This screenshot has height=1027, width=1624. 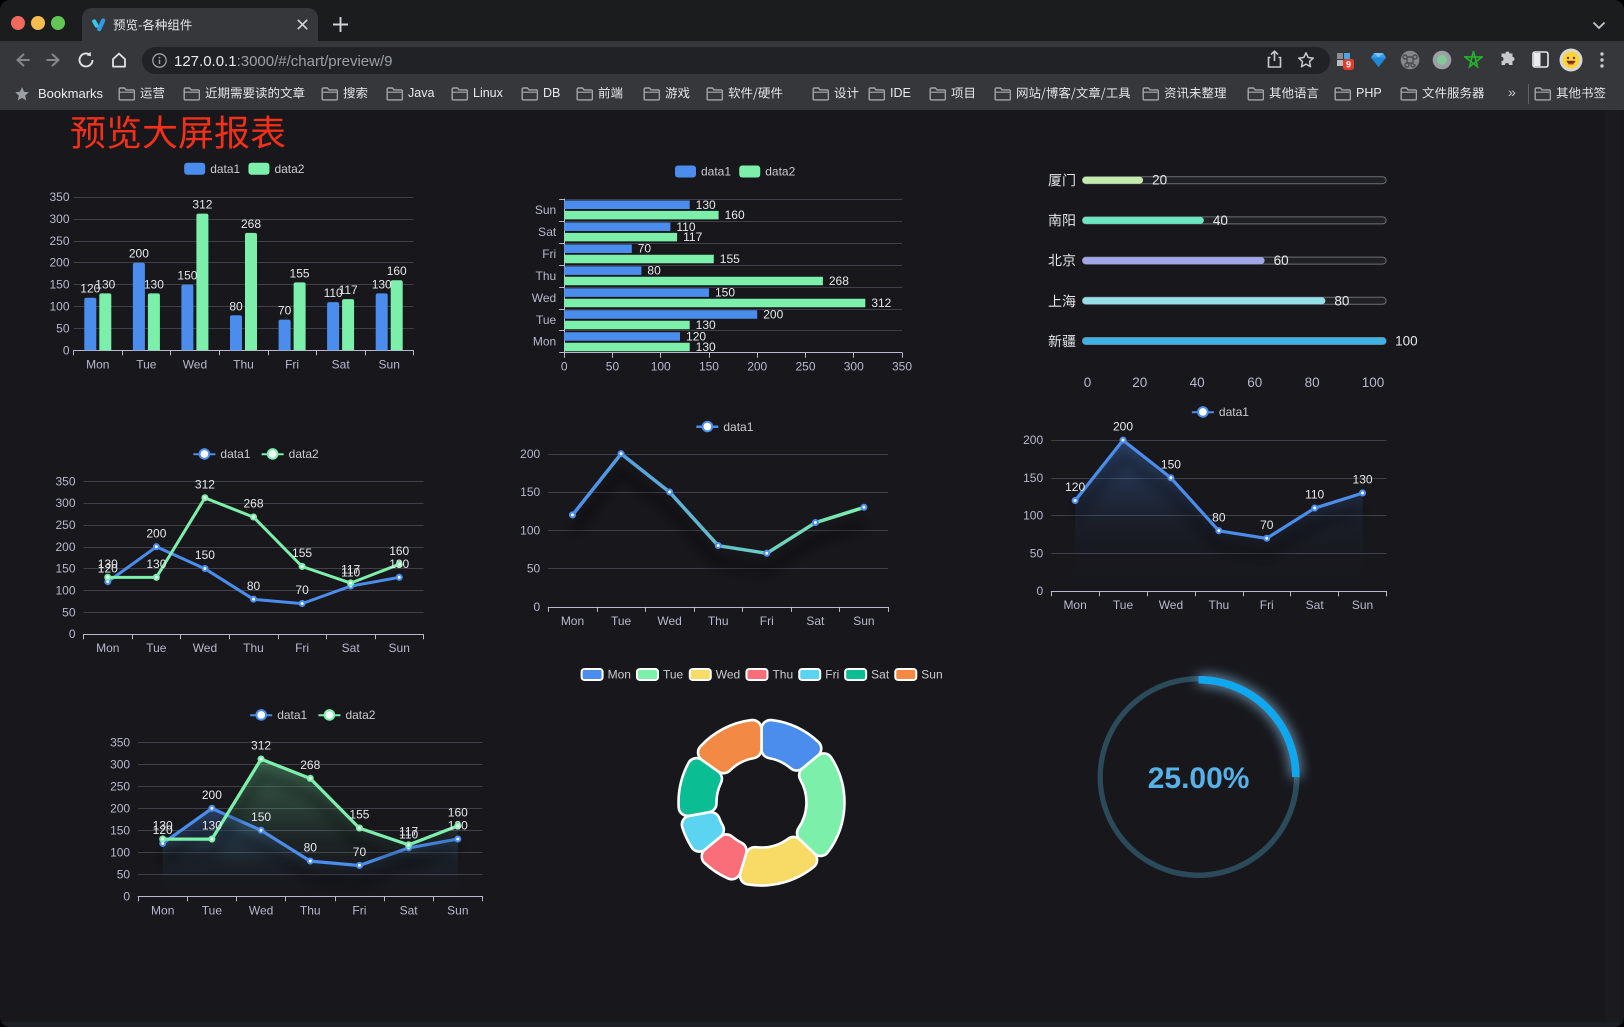 What do you see at coordinates (1348, 65) in the screenshot?
I see `svg-text: 9` at bounding box center [1348, 65].